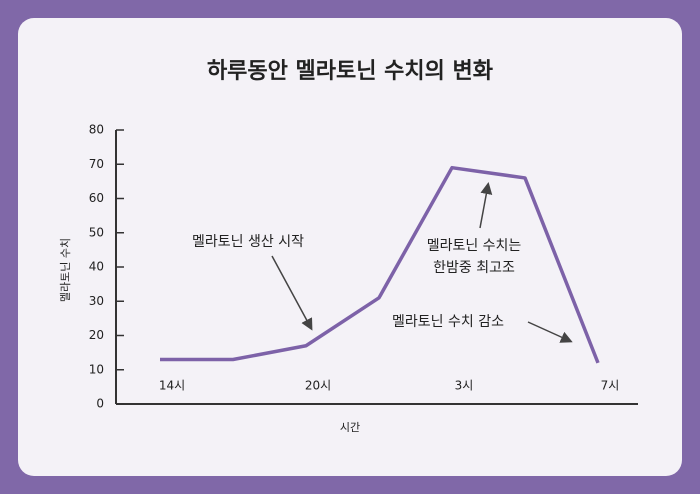 The image size is (700, 494). What do you see at coordinates (350, 71) in the screenshot?
I see `chart-title: 하루동안 멜라토닌 수치의 변화` at bounding box center [350, 71].